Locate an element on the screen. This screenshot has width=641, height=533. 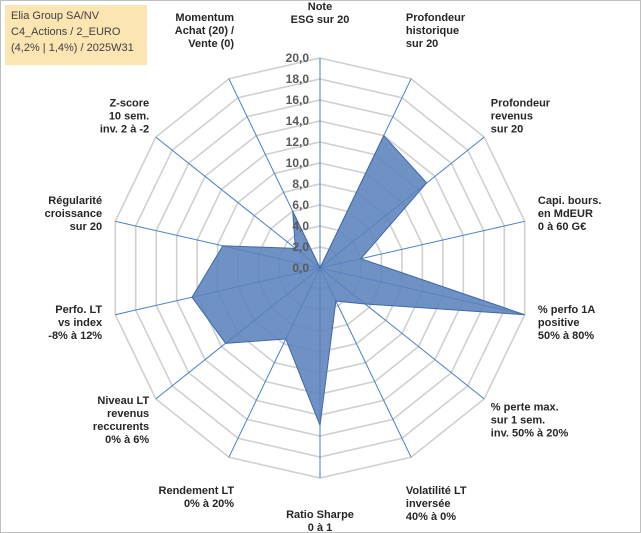
axis-label: Rendement LT 0% à 20% is located at coordinates (197, 497).